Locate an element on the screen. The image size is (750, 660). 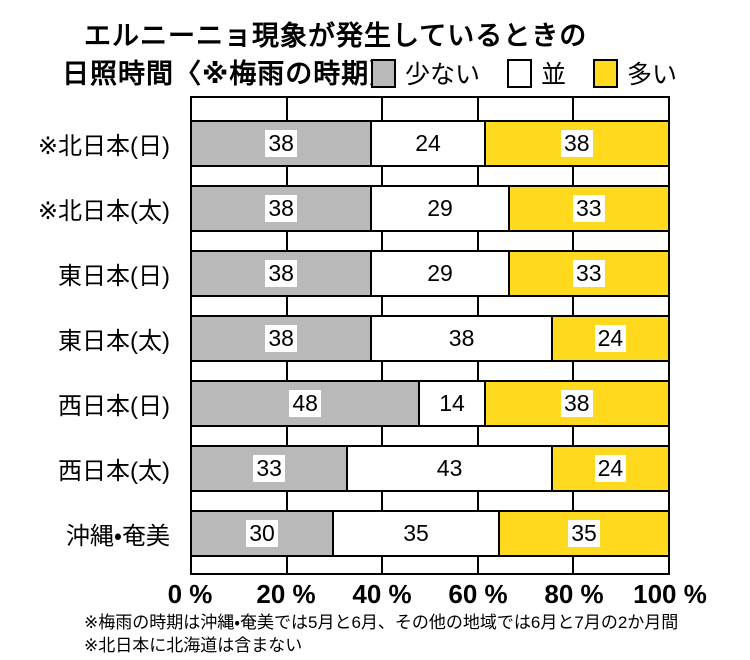
legend-item-less: 少ない is located at coordinates (425, 73).